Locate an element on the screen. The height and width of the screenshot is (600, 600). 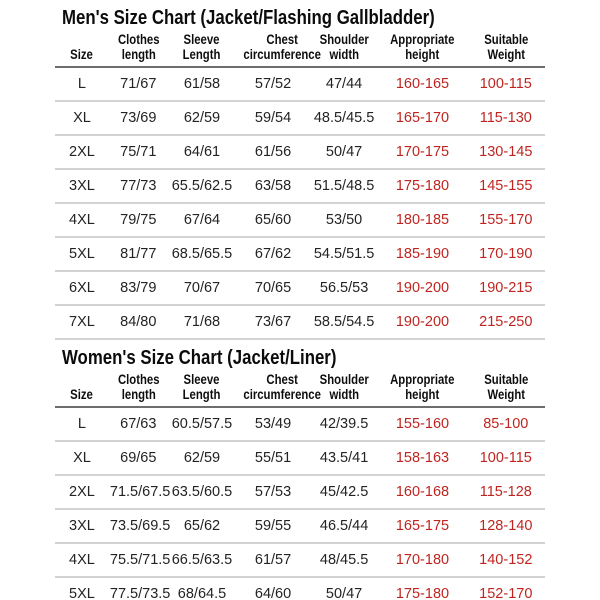
value-cell: 70/67 is located at coordinates (202, 289).